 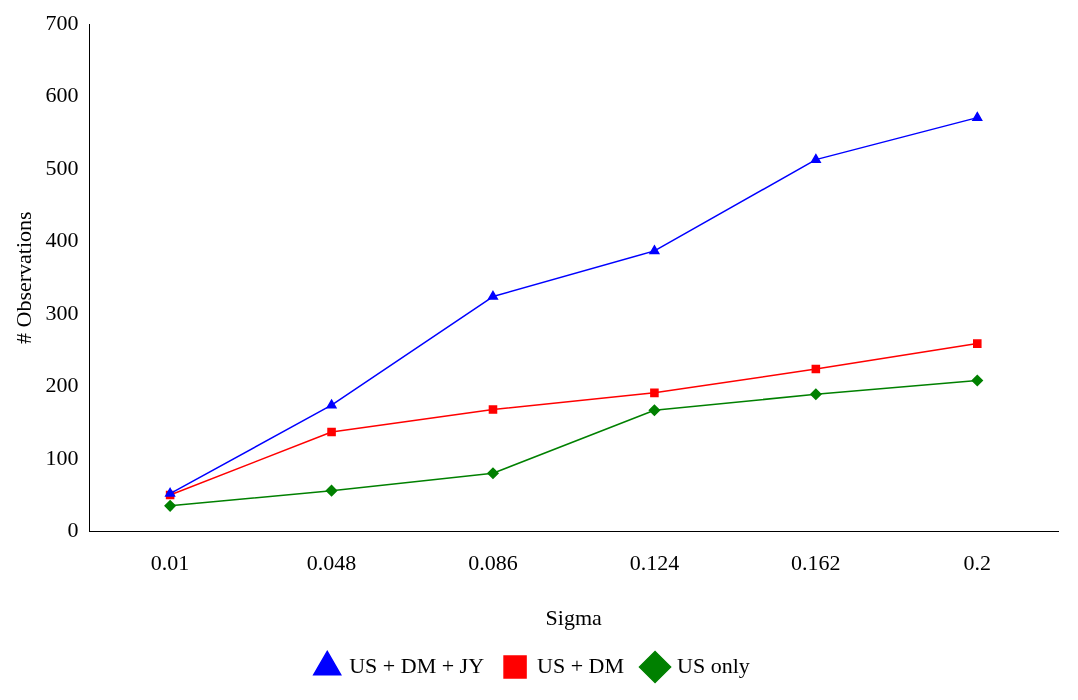 I want to click on y-tick-label: 500, so click(x=62, y=167).